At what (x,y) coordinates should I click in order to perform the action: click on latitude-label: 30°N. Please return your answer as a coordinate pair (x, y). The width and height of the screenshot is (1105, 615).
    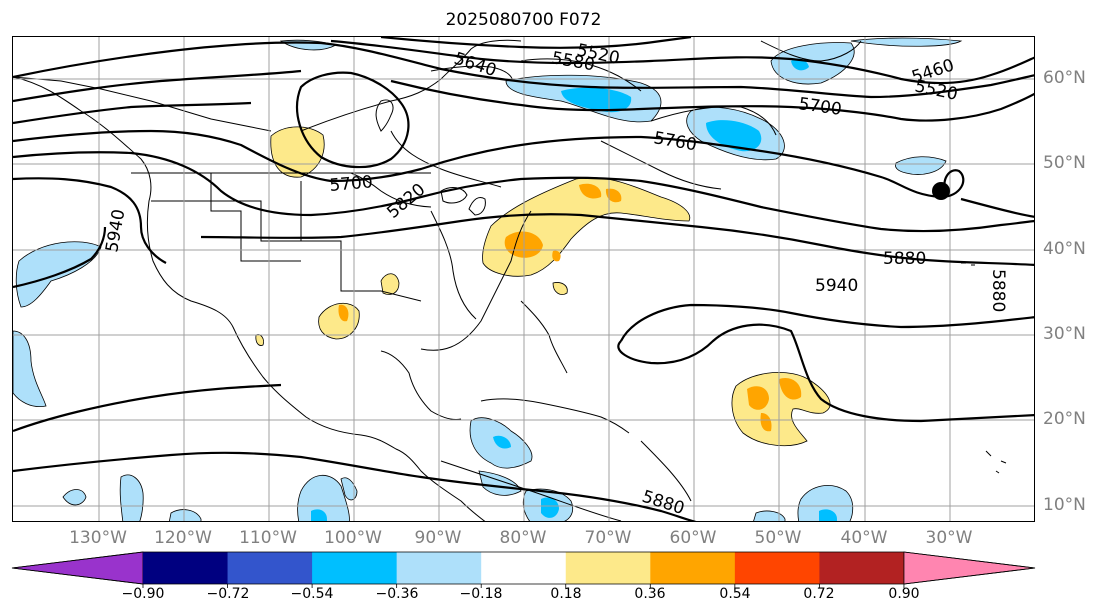
    Looking at the image, I should click on (1064, 334).